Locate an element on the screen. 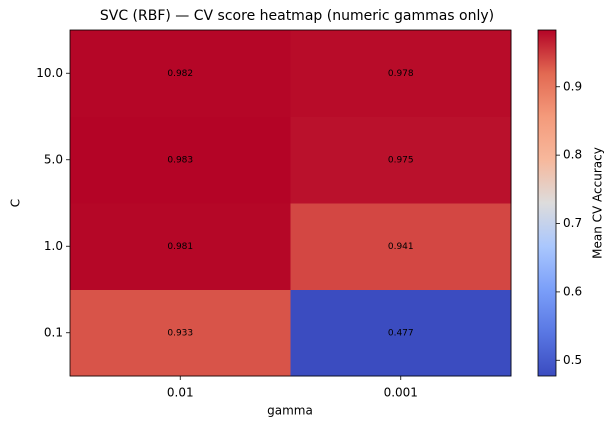  cell-label: 0.982 is located at coordinates (180, 74).